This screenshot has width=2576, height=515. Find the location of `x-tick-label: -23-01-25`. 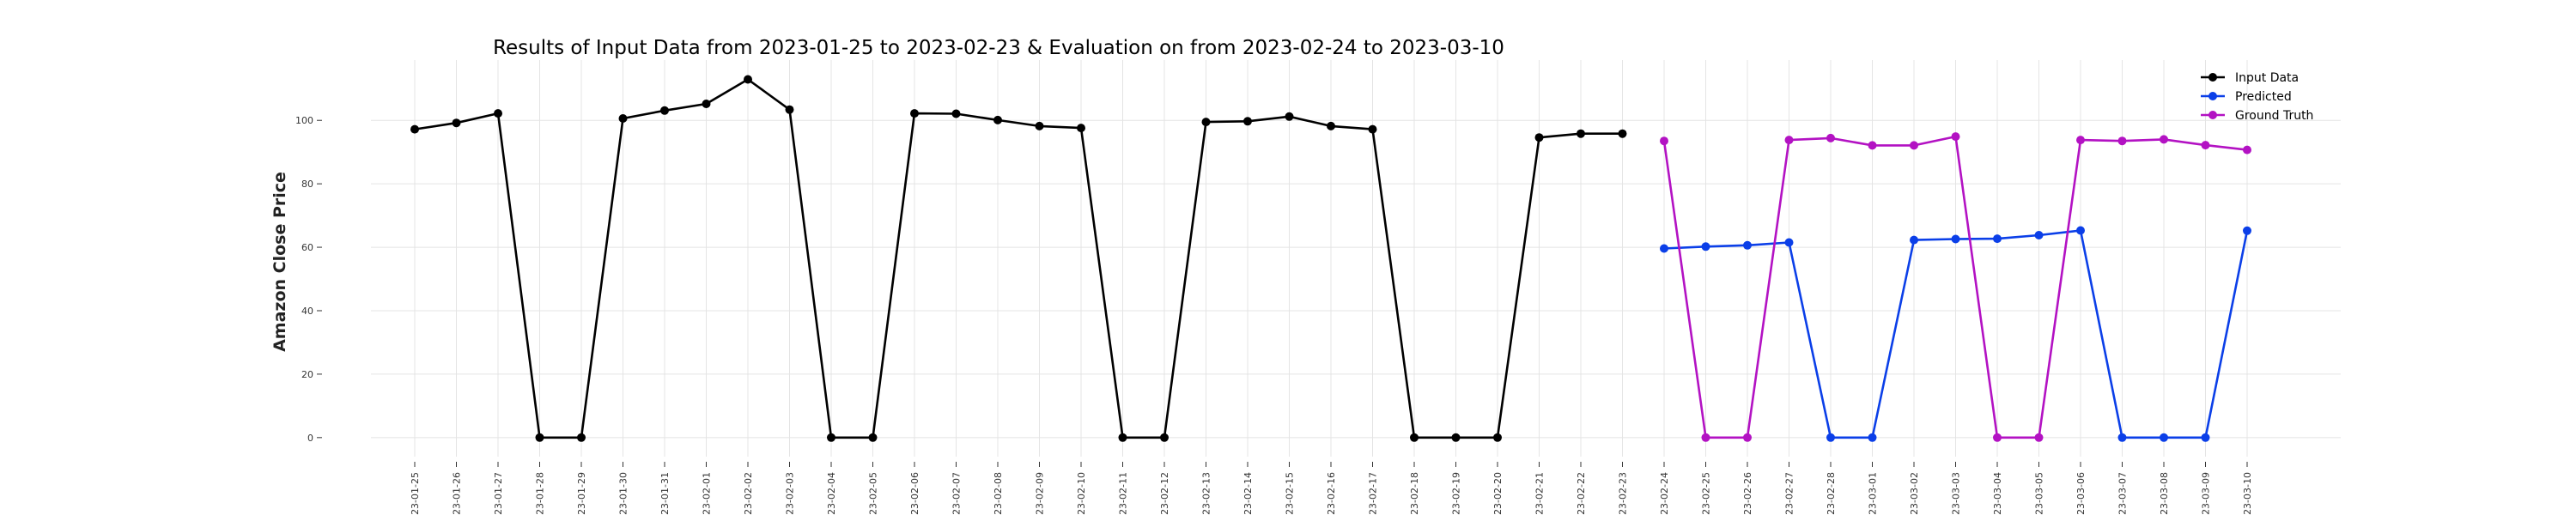

x-tick-label: -23-01-25 is located at coordinates (415, 493).